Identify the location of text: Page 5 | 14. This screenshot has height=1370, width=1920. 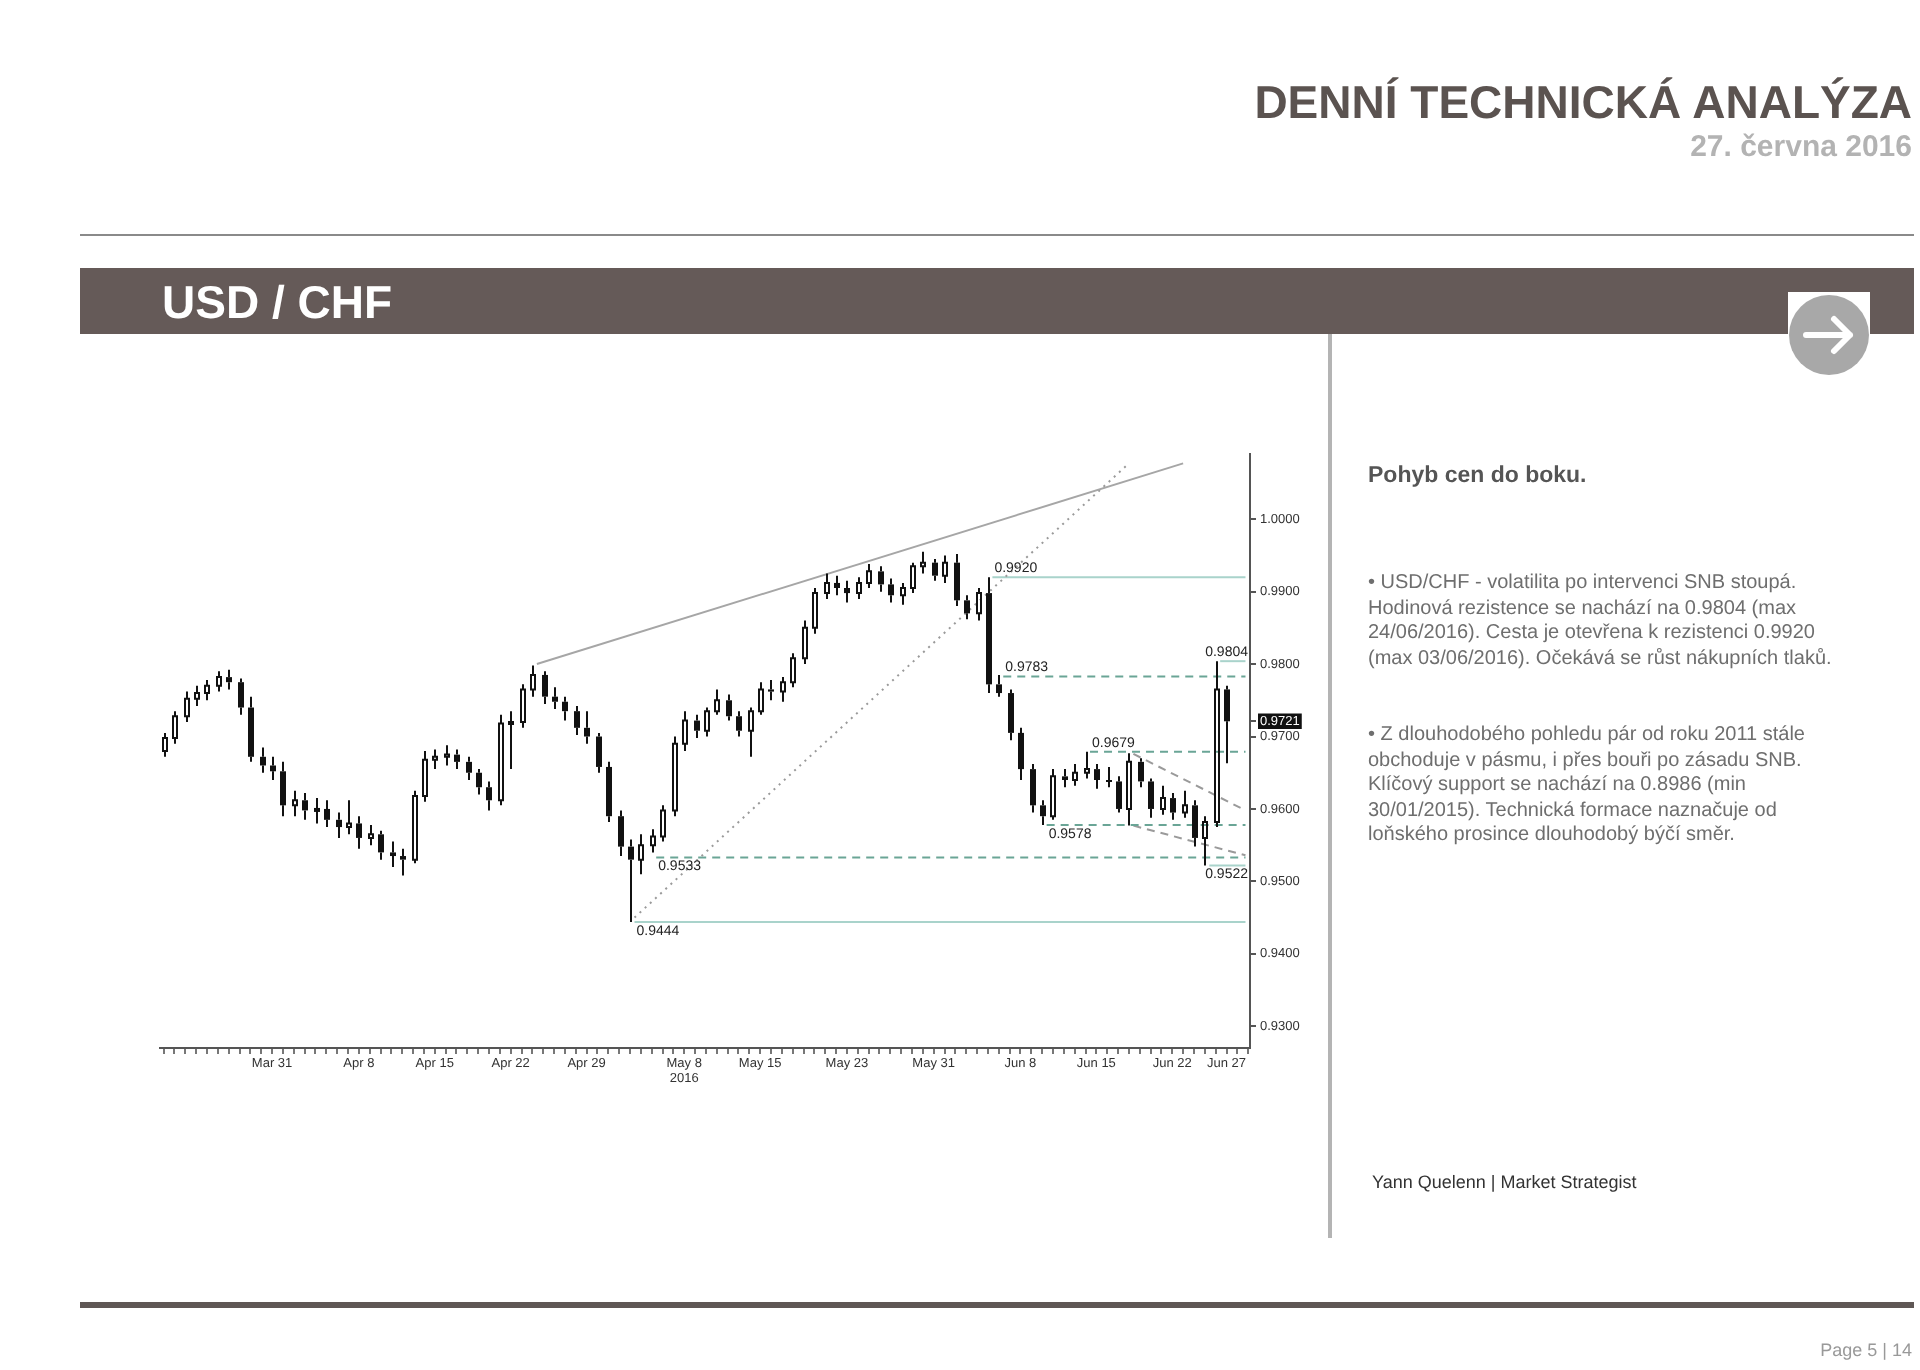
(1866, 1351).